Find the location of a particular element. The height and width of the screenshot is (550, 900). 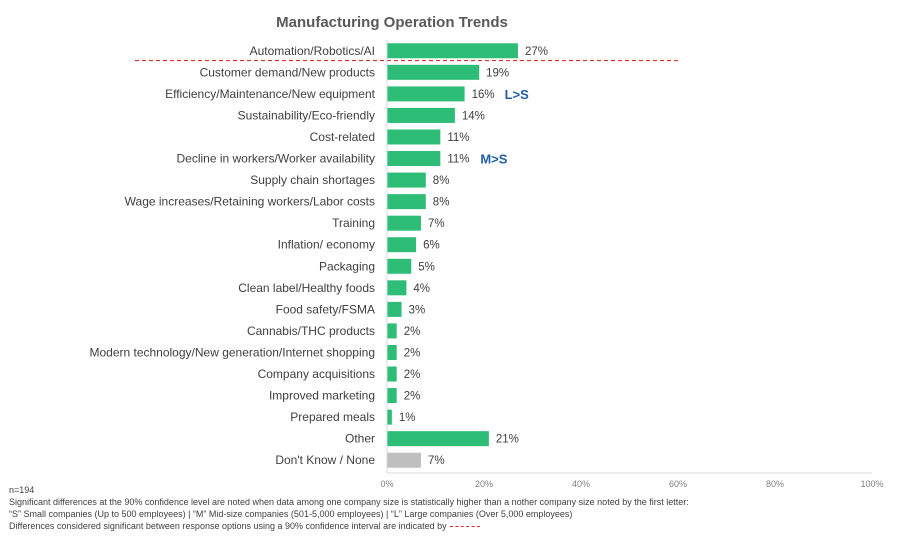

category-label-supply-chain-shortages: Supply chain shortages is located at coordinates (312, 180).